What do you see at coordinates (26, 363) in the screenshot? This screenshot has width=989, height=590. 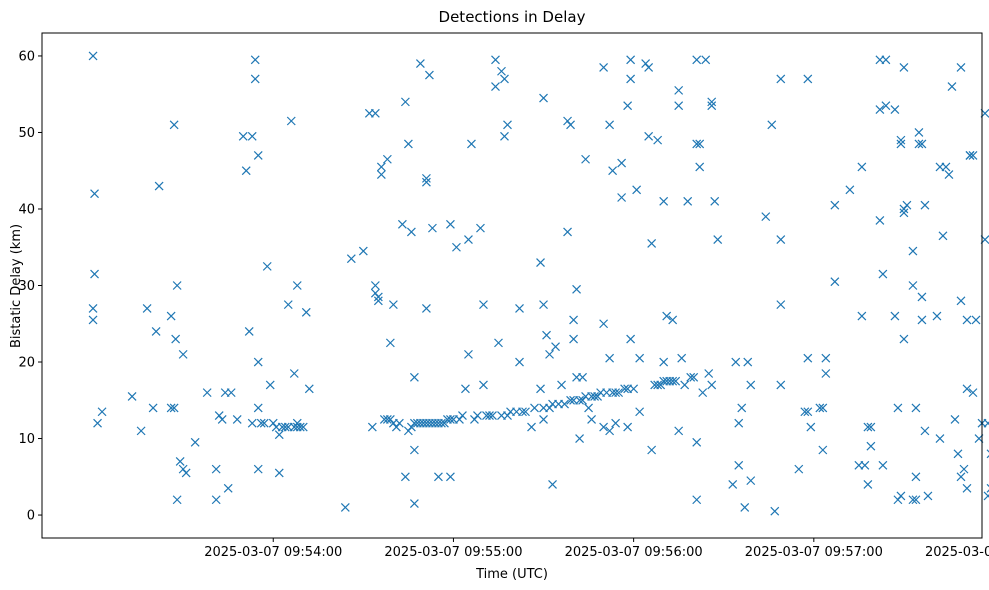 I see `y-tick-label: 20` at bounding box center [26, 363].